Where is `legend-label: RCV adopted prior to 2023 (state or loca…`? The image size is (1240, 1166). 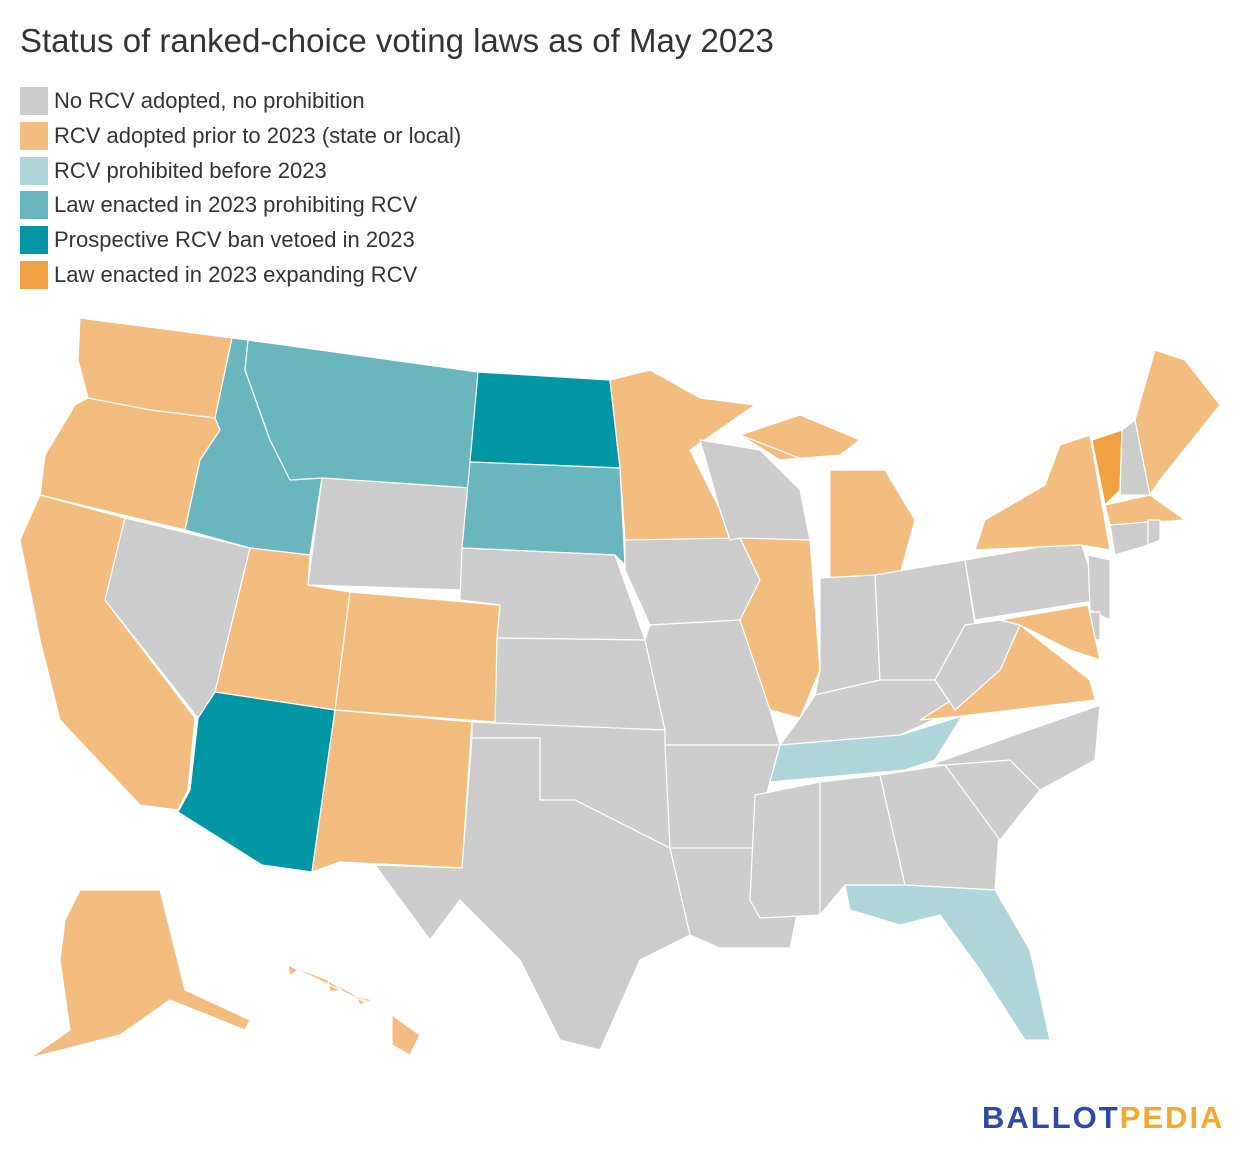
legend-label: RCV adopted prior to 2023 (state or loca… is located at coordinates (258, 136).